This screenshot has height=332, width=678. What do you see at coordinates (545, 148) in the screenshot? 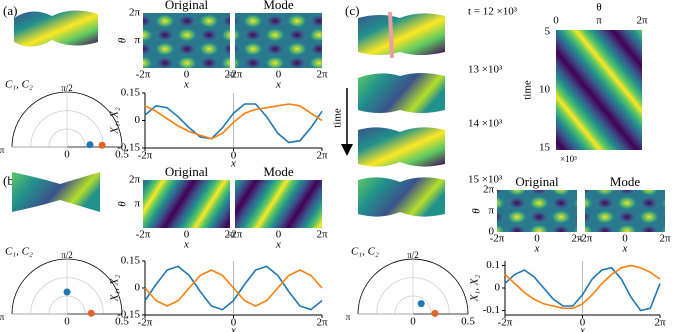
I see `tick-label: 15` at bounding box center [545, 148].